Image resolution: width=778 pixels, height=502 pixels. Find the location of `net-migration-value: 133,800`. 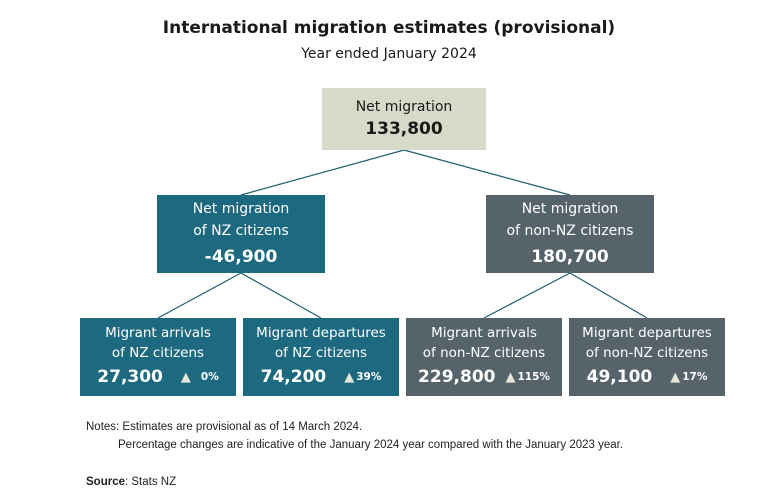

net-migration-value: 133,800 is located at coordinates (404, 129).